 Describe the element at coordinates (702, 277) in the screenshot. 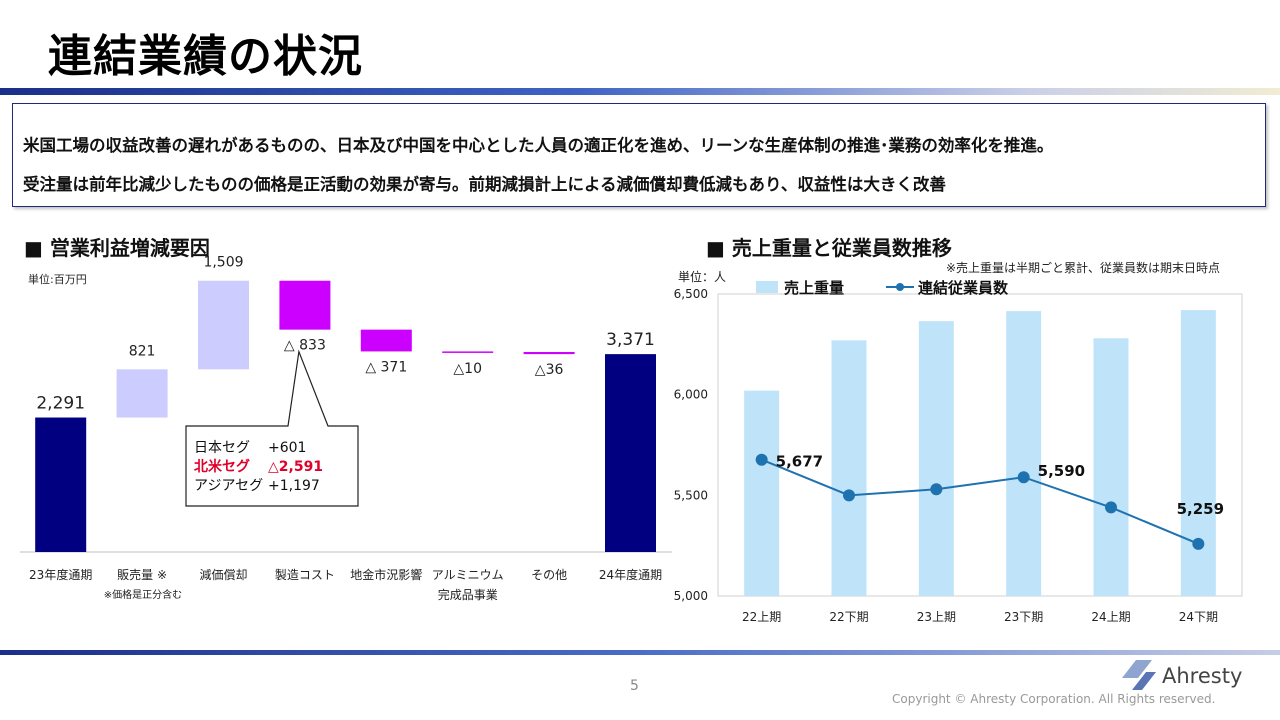

I see `weight-unit-label: 単位：人` at that location.